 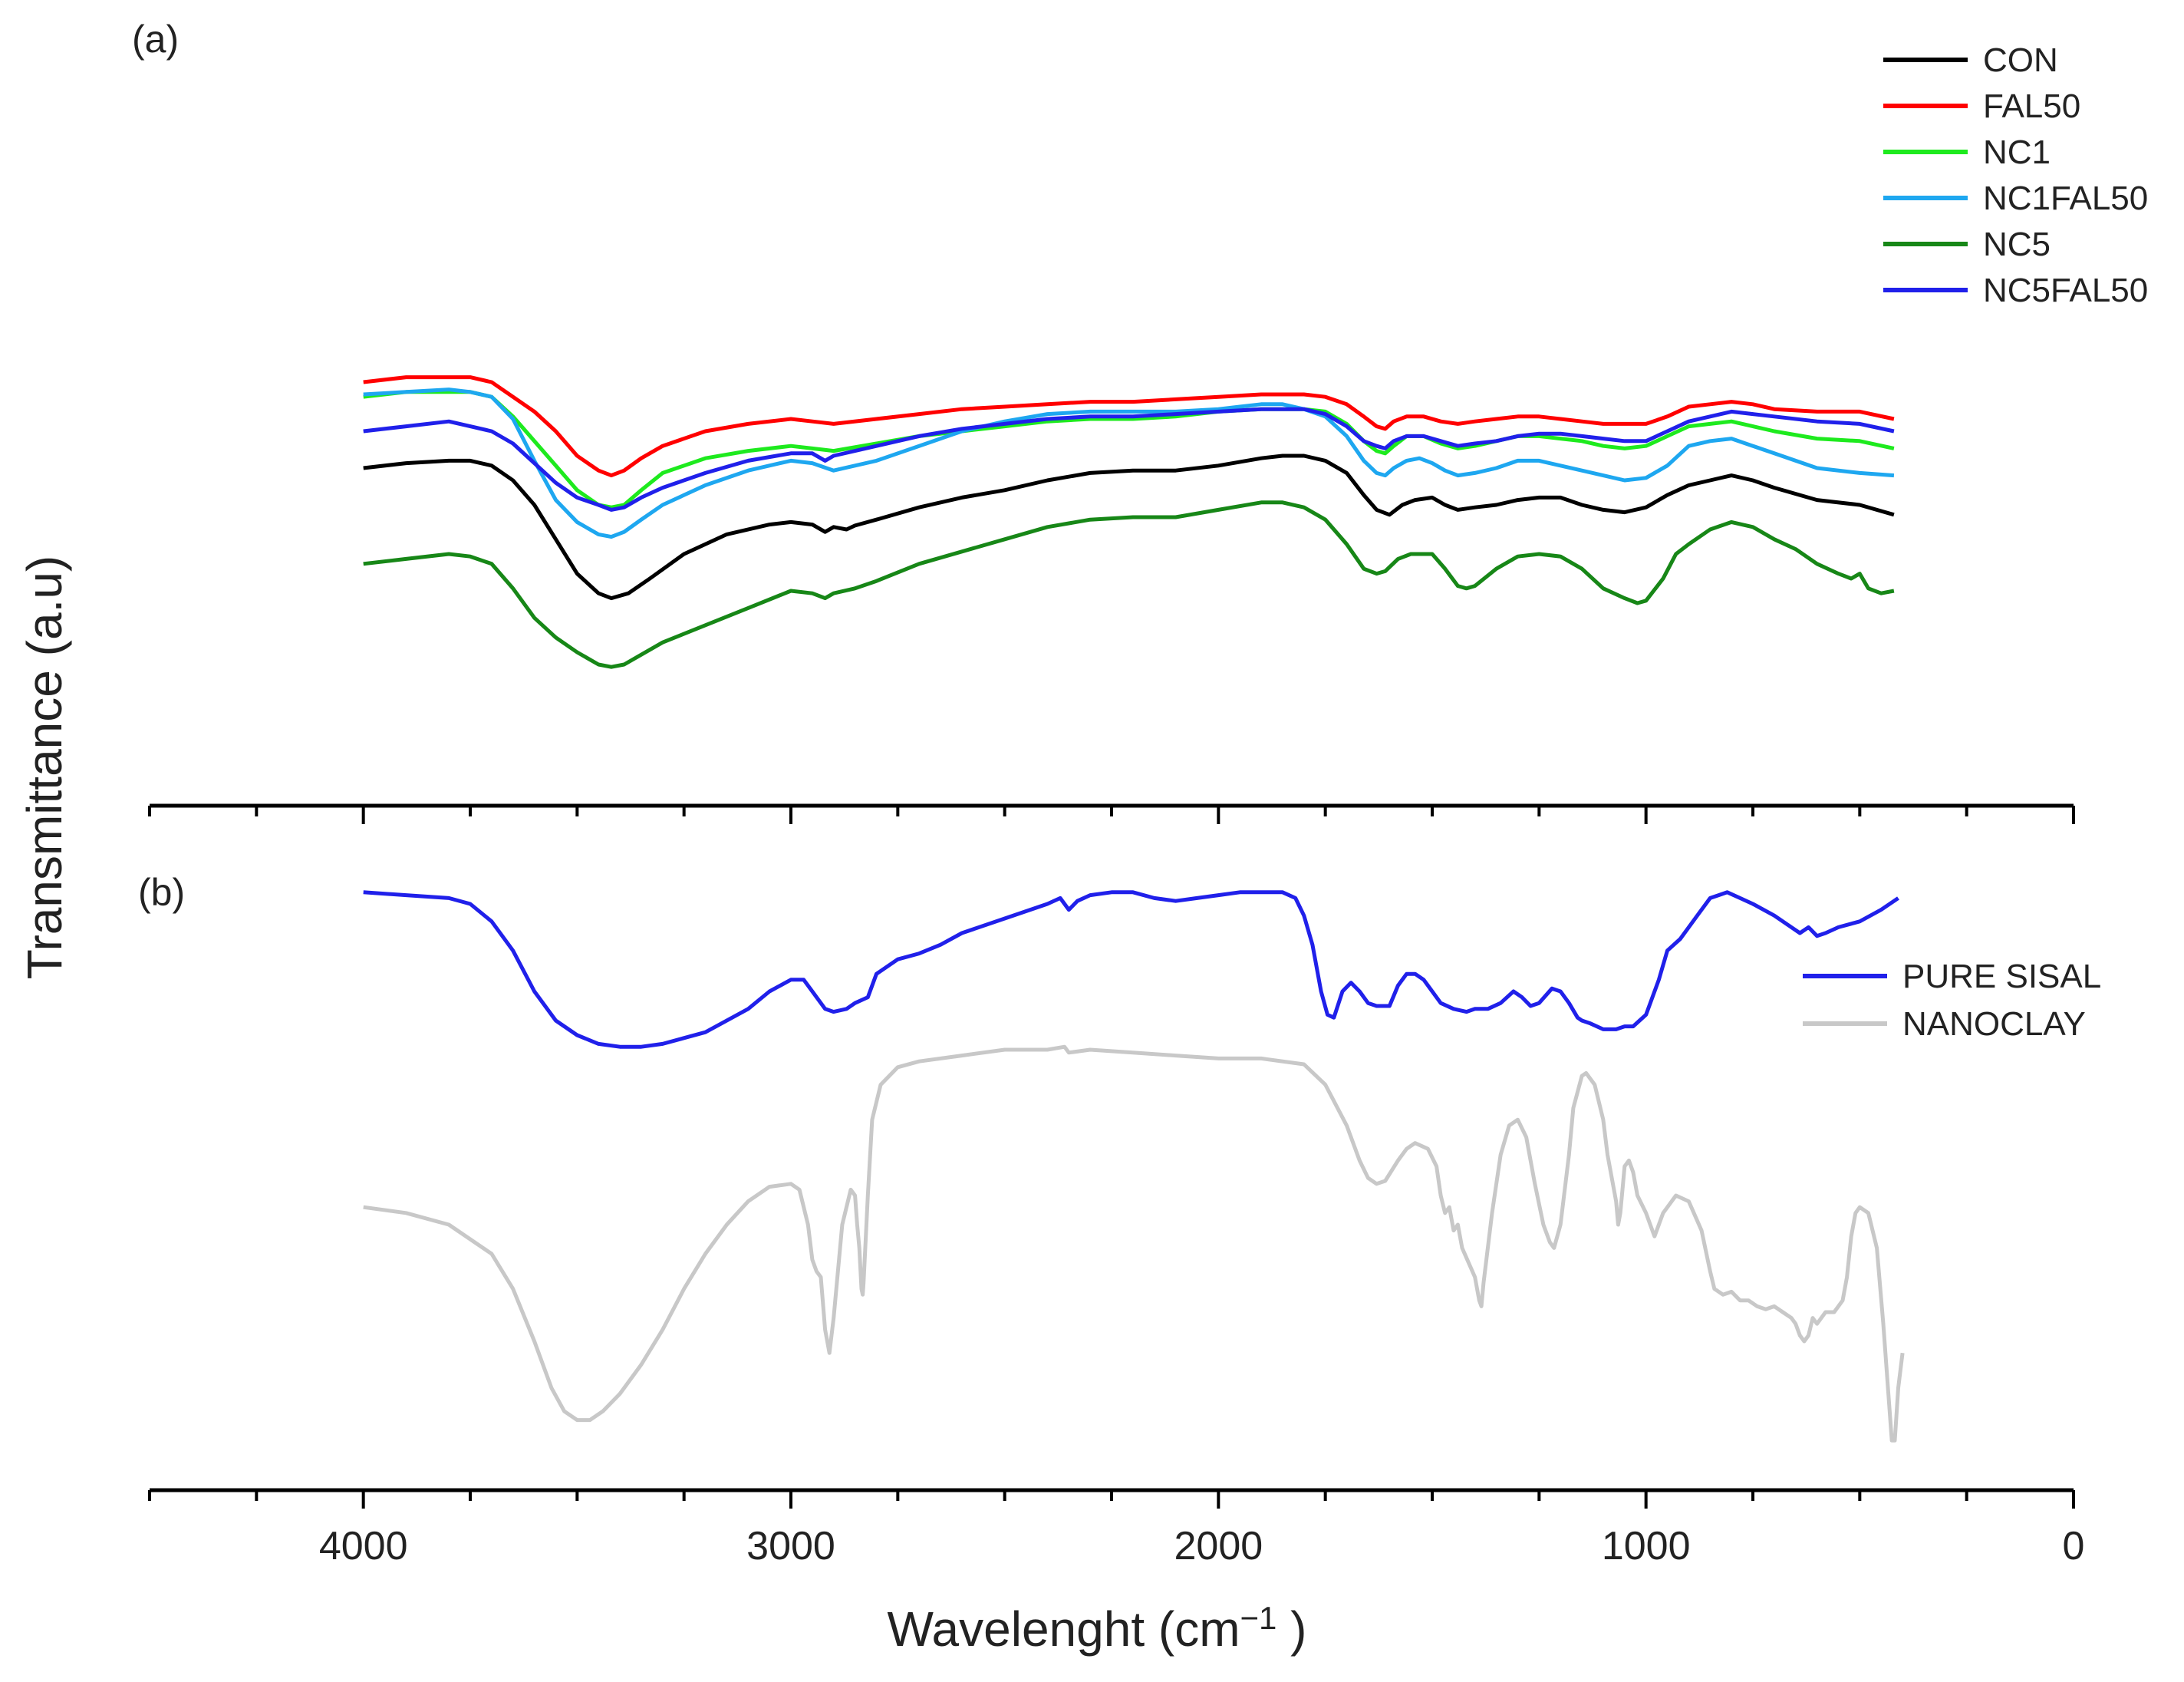 What do you see at coordinates (1994, 1024) in the screenshot?
I see `legend-label-nanoclay: NANOCLAY` at bounding box center [1994, 1024].